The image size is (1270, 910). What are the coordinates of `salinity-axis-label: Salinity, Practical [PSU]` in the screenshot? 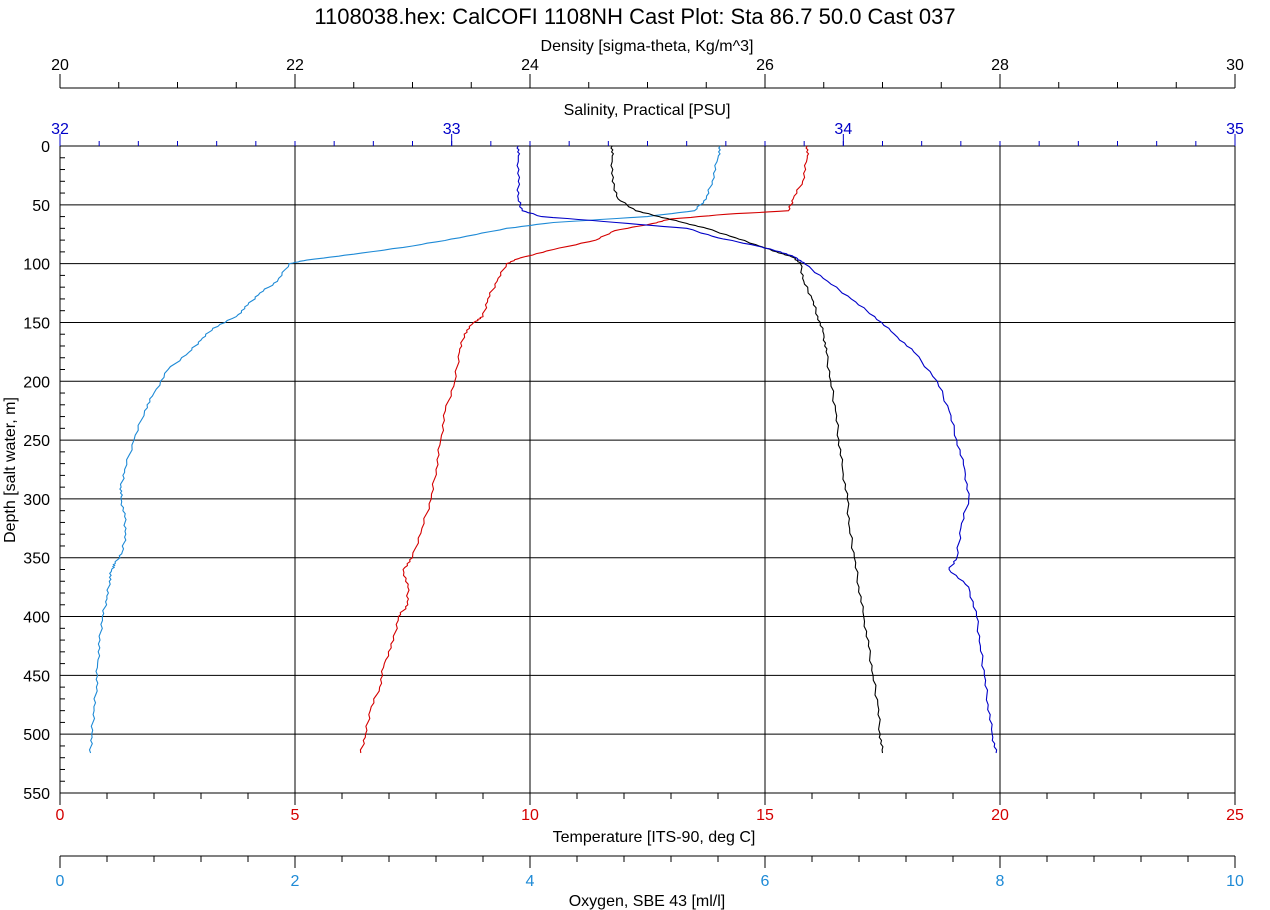 It's located at (647, 110).